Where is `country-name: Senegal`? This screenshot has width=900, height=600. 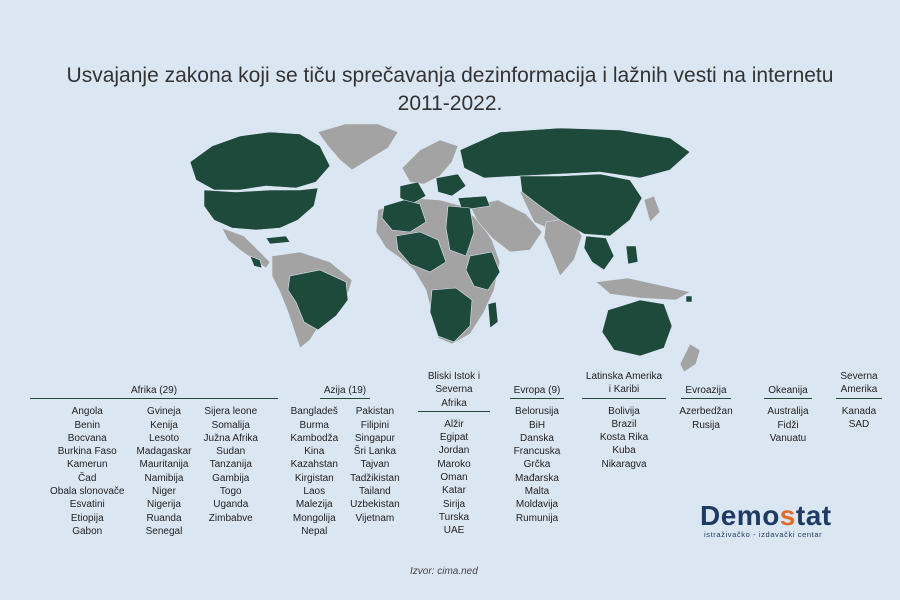 country-name: Senegal is located at coordinates (164, 531).